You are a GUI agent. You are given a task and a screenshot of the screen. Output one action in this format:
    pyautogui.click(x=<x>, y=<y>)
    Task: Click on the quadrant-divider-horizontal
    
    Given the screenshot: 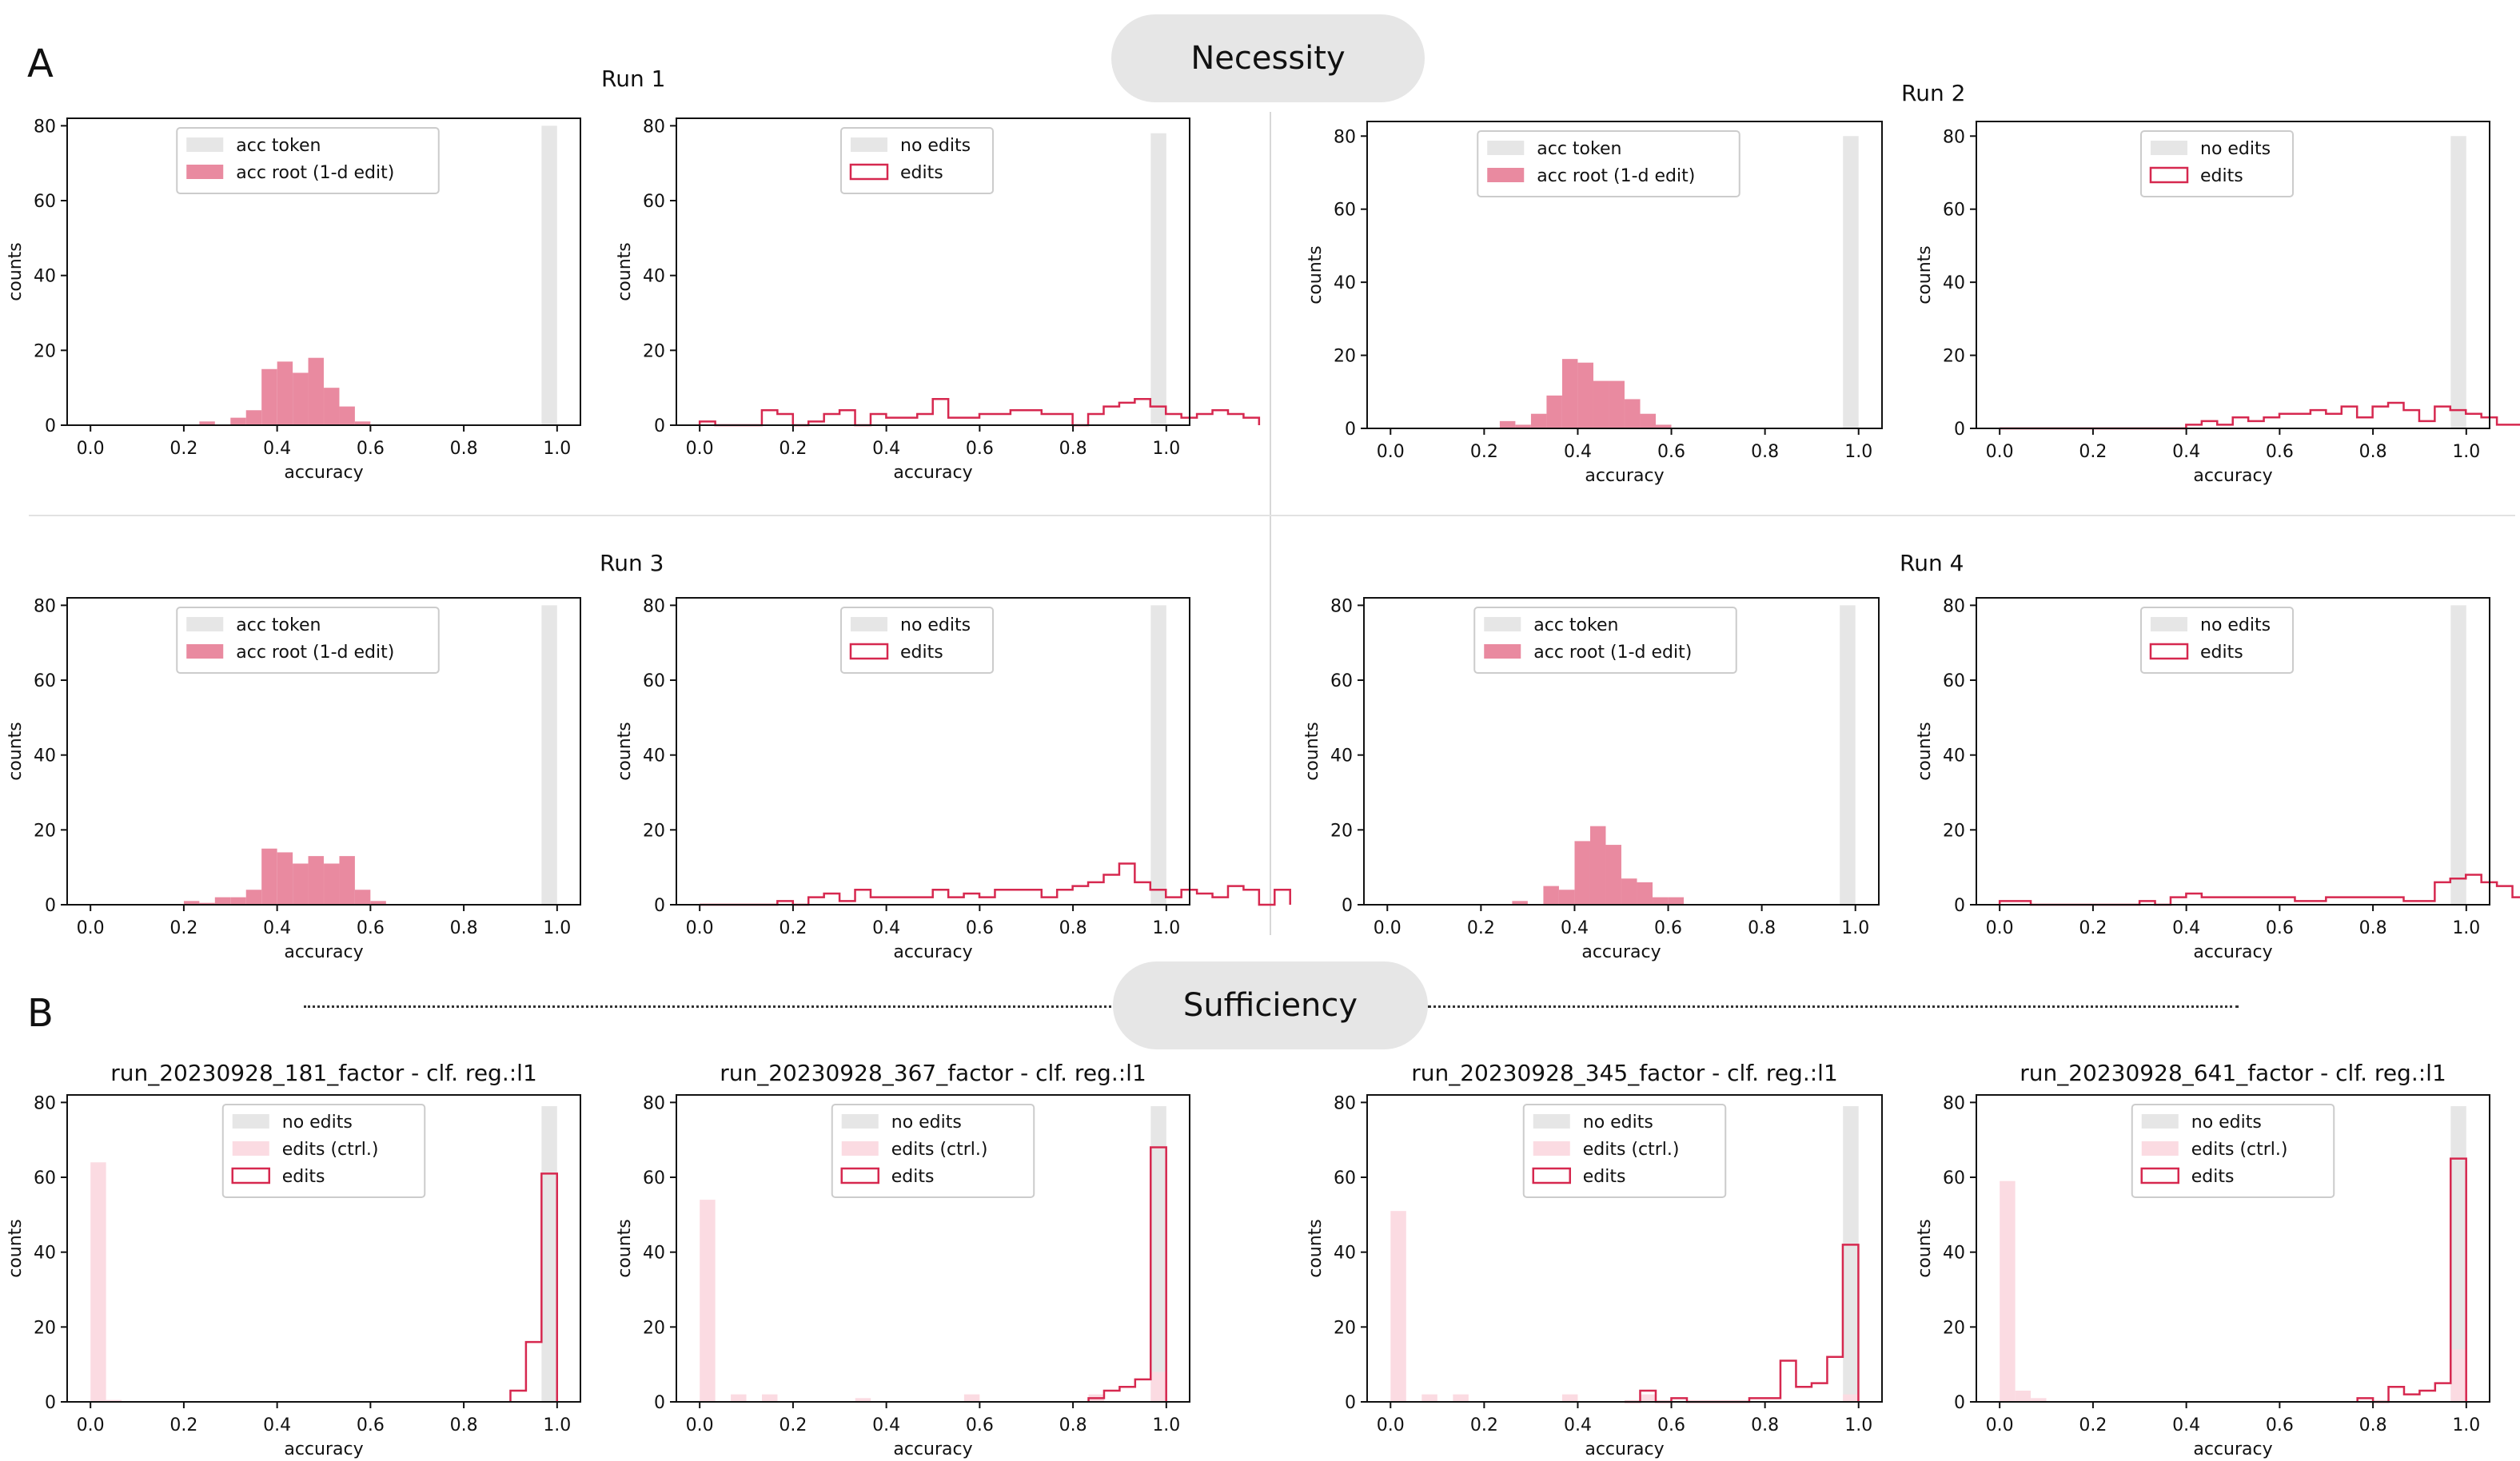 What is the action you would take?
    pyautogui.click(x=1272, y=516)
    